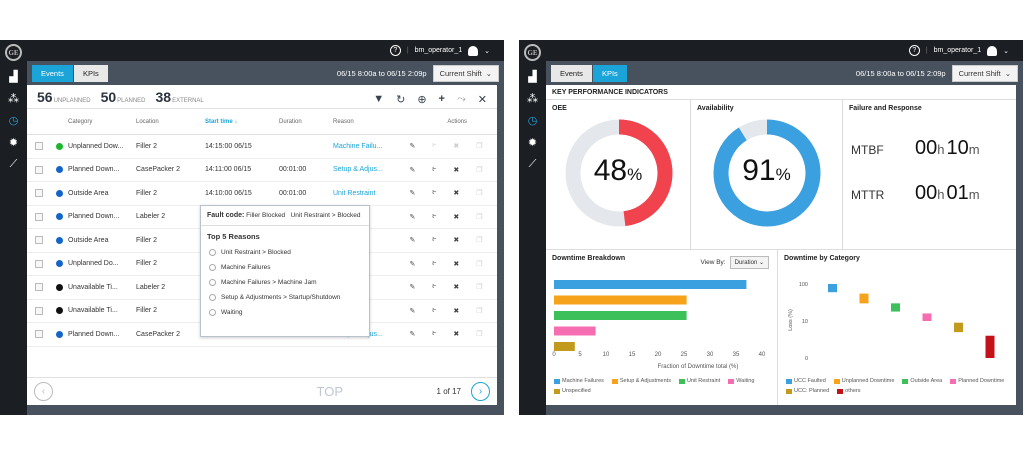  What do you see at coordinates (13, 120) in the screenshot?
I see `clock-icon: ◷` at bounding box center [13, 120].